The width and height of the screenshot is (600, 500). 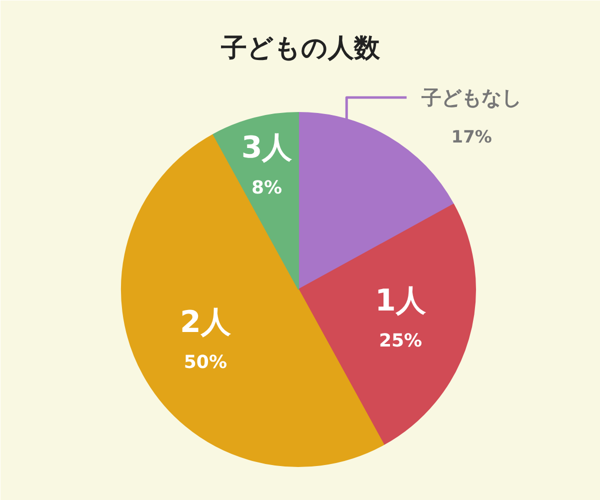 I want to click on data-label: 25%, so click(x=400, y=341).